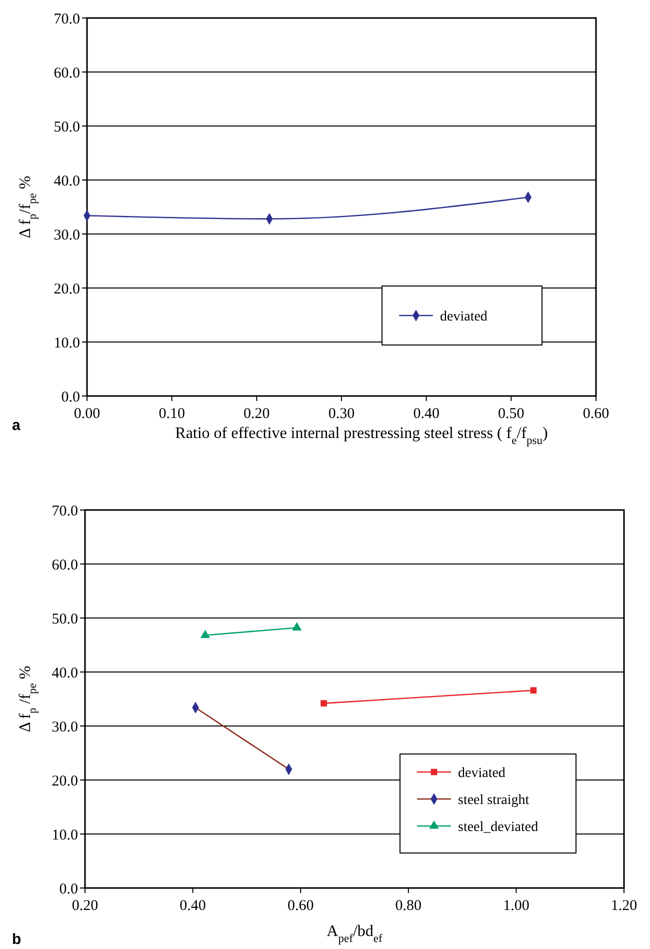 This screenshot has height=949, width=650. I want to click on x-tick-label: 0.50, so click(511, 414).